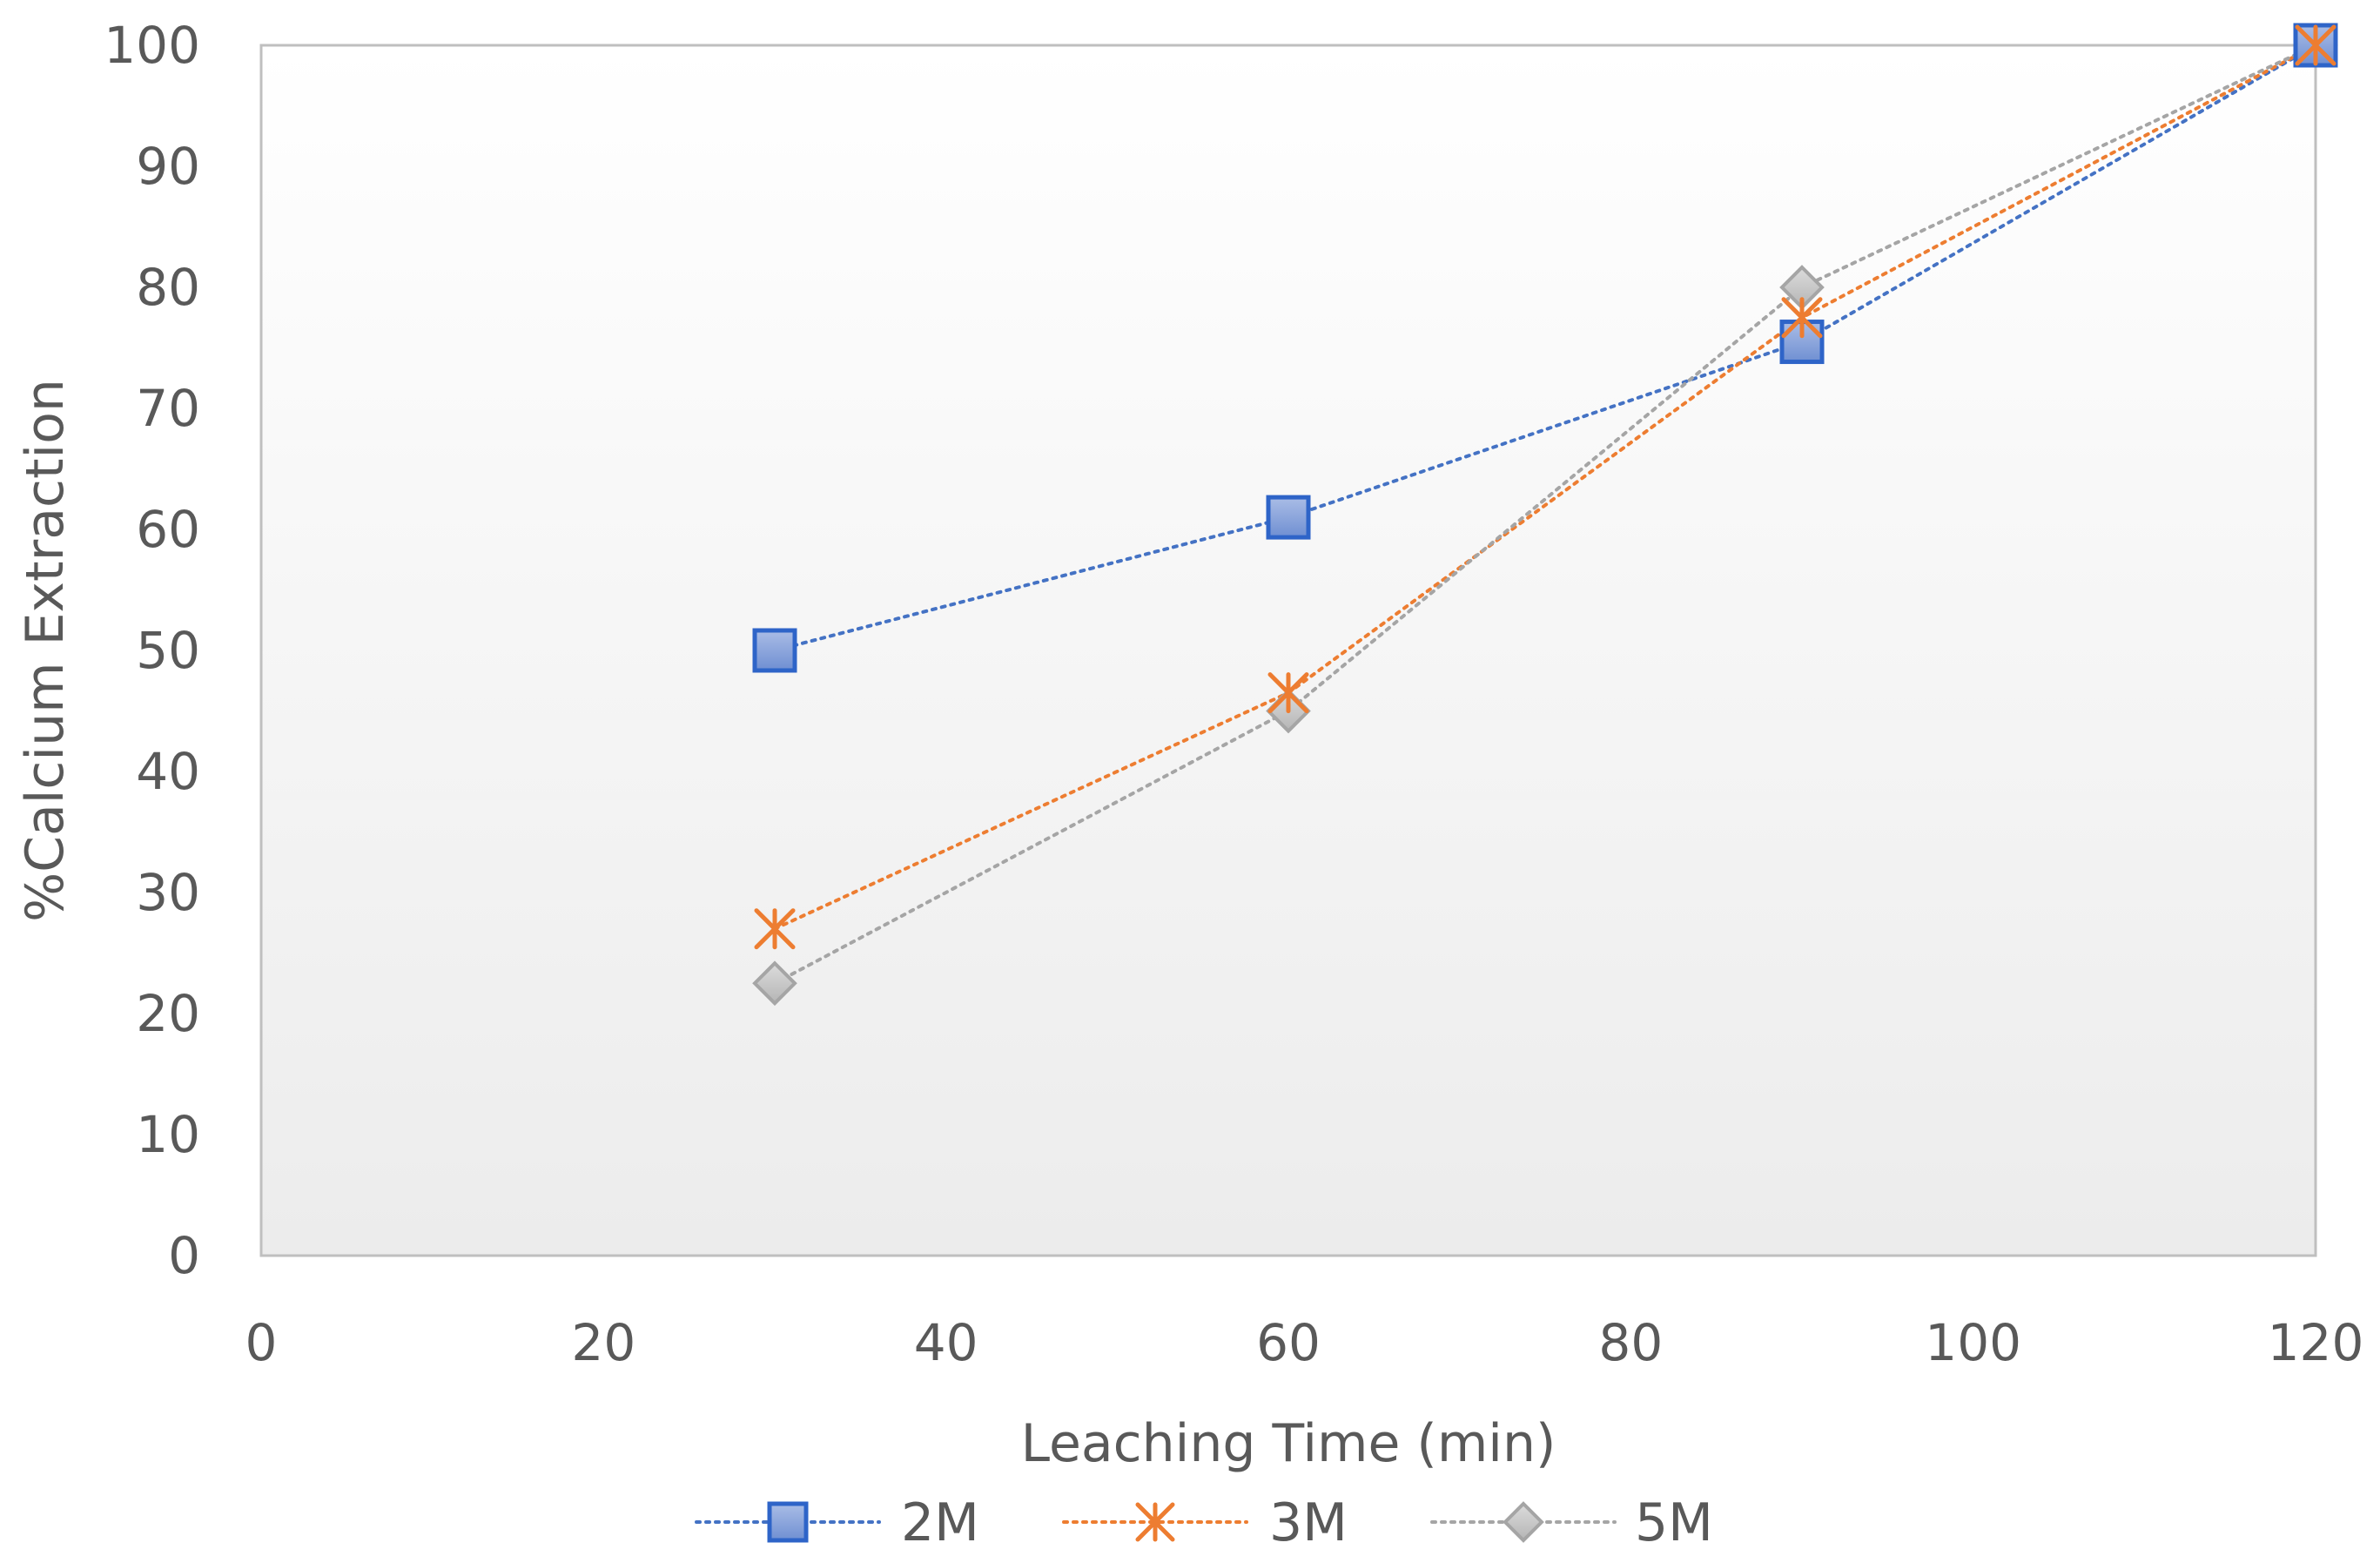 The width and height of the screenshot is (2380, 1556). What do you see at coordinates (45, 650) in the screenshot?
I see `y-axis-title: %Calcium Extraction` at bounding box center [45, 650].